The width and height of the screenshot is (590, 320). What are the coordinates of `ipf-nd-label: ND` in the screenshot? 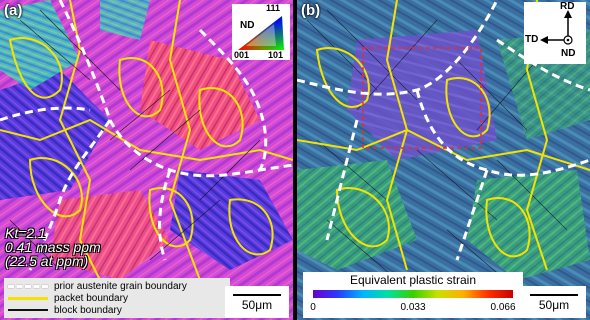 It's located at (247, 25).